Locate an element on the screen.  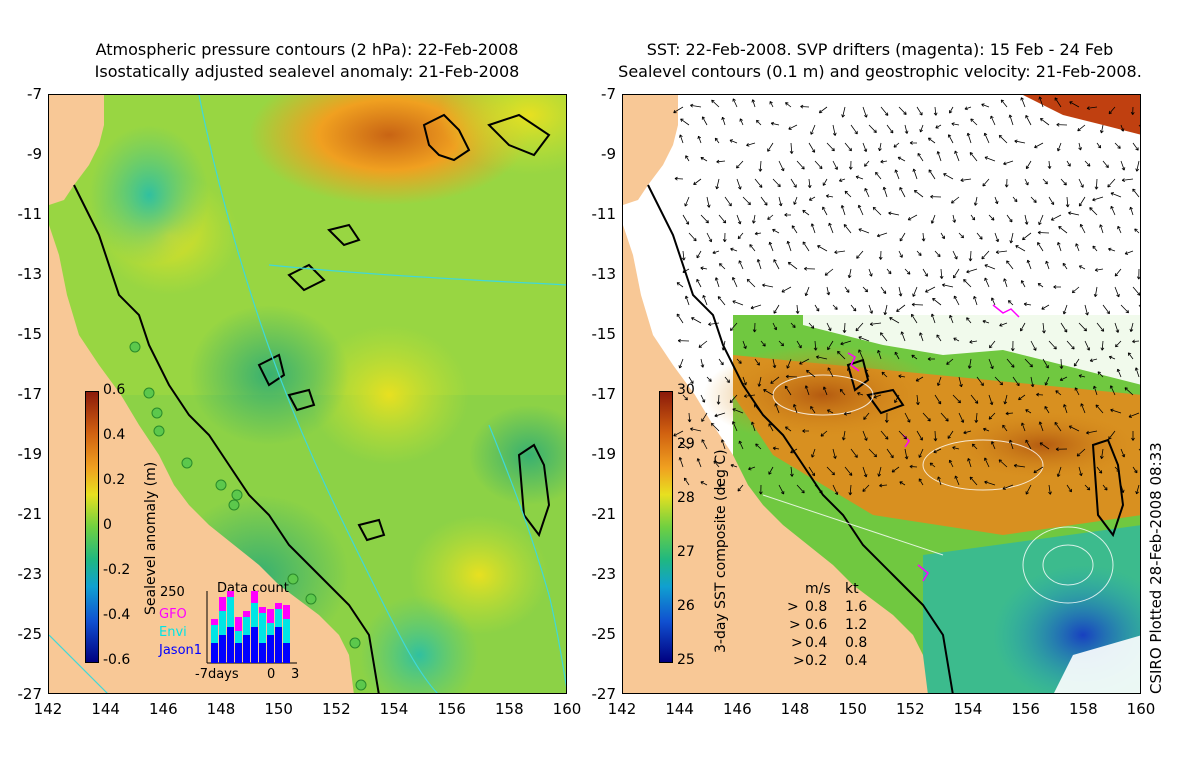
sst-colorbar-tick: 26 is located at coordinates (686, 606).